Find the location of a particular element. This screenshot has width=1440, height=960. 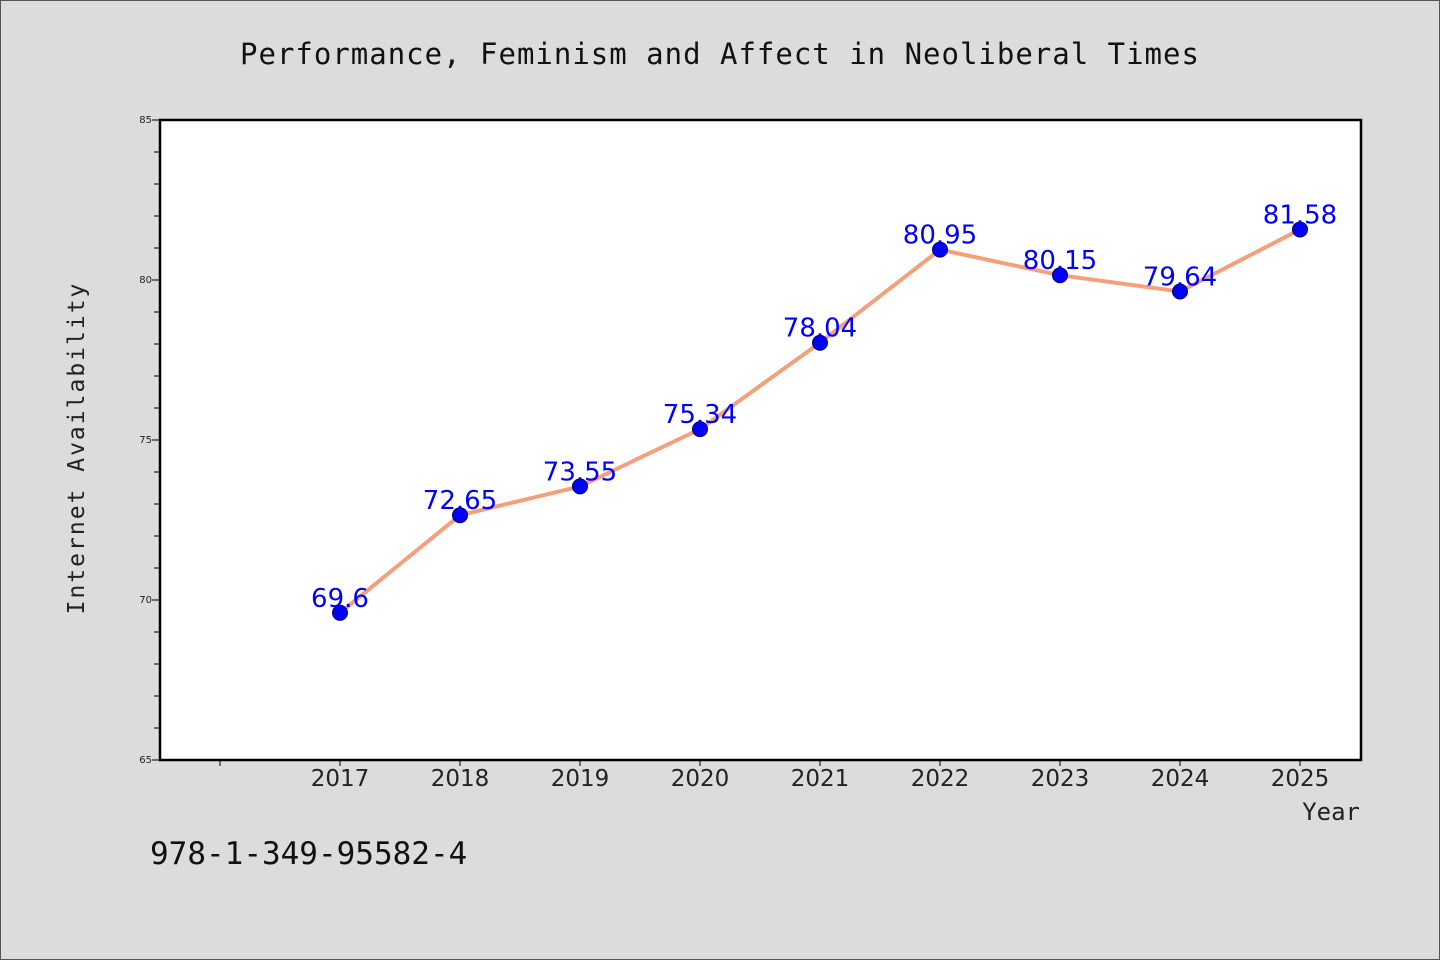

data-label: 79.64 is located at coordinates (1180, 278).